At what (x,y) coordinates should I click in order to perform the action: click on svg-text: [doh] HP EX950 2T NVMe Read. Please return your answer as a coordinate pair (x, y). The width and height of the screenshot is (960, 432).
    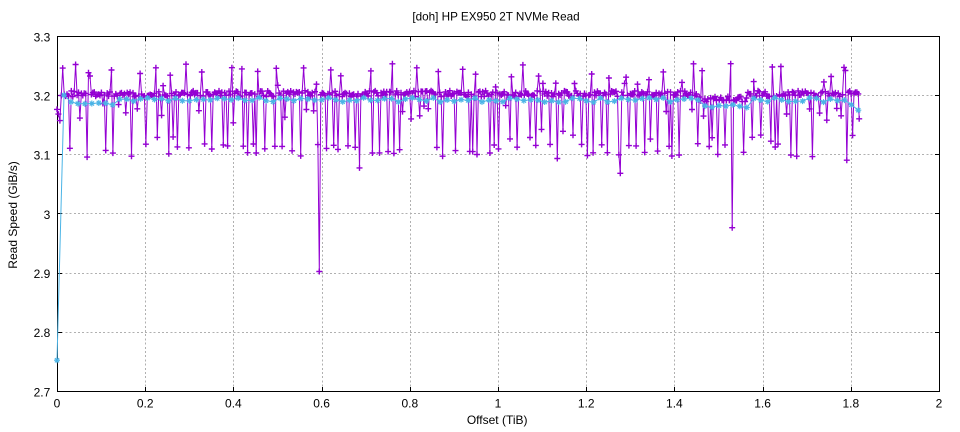
    Looking at the image, I should click on (495, 16).